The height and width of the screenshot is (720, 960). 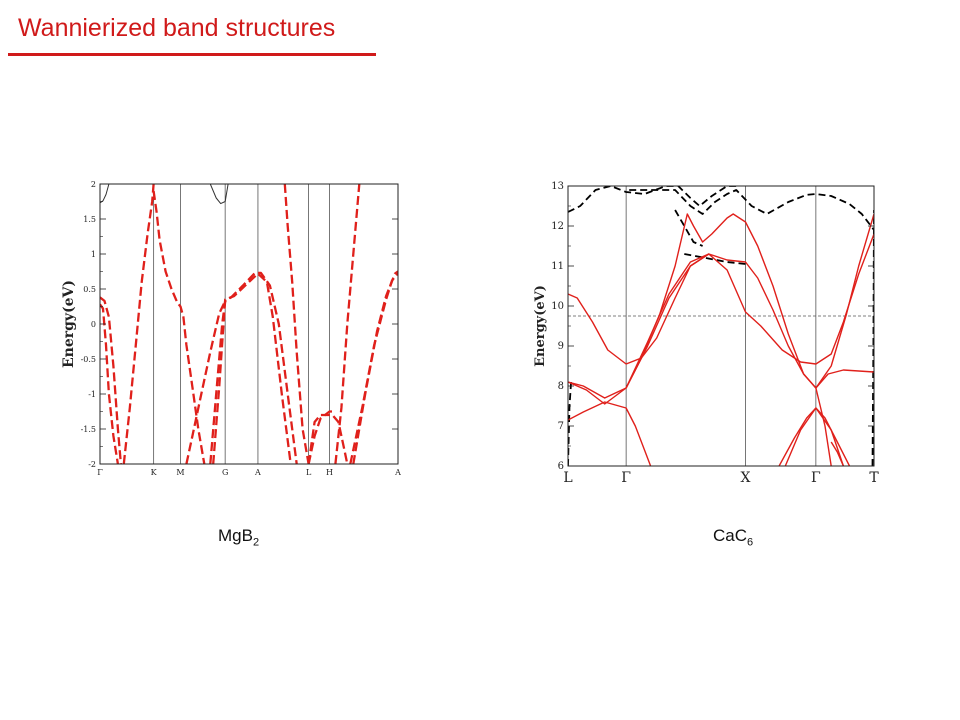 I want to click on y-tick-label: 13, so click(x=557, y=186).